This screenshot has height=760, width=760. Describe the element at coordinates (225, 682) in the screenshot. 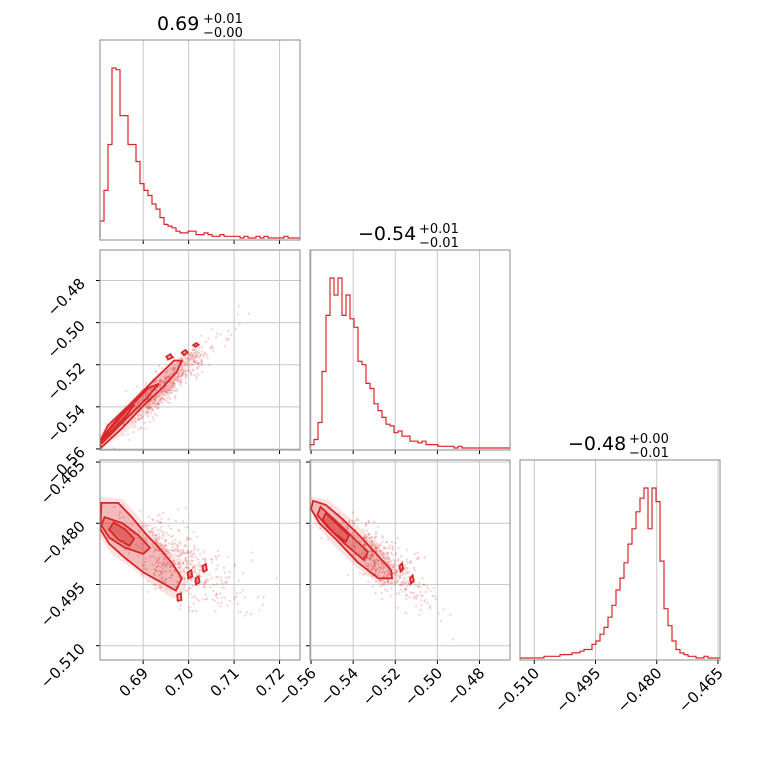

I see `tick-label-p0: 0.71` at that location.